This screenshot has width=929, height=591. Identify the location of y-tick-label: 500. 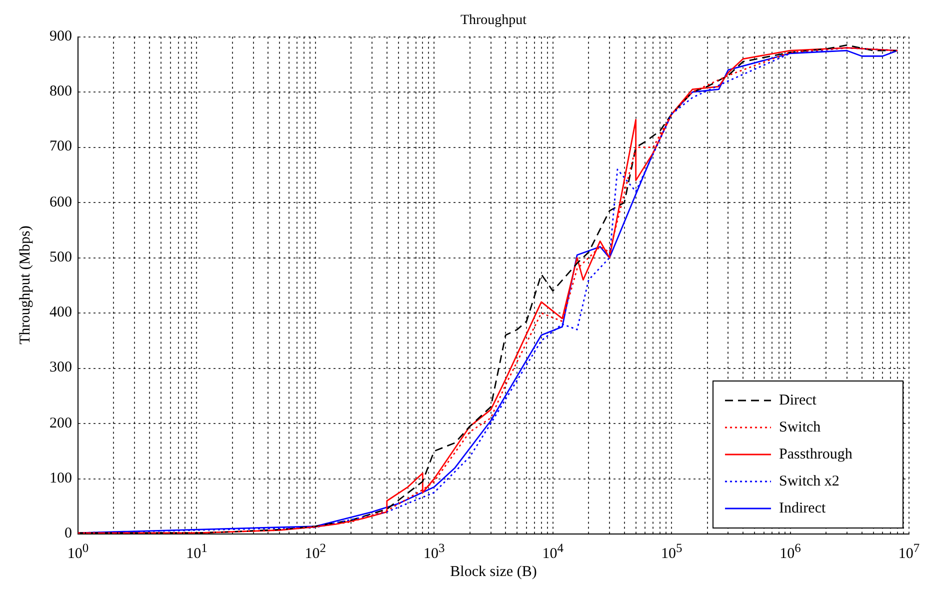
(61, 257).